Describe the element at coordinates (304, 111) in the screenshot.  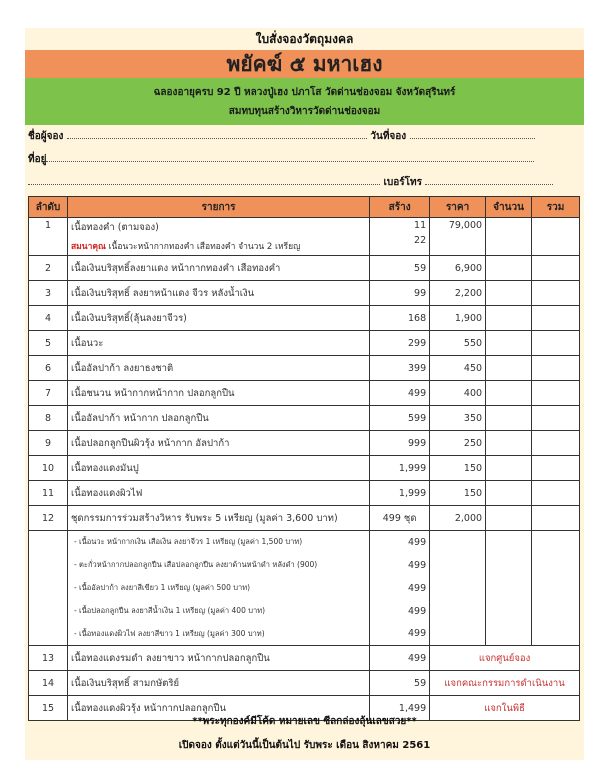
I see `subtitle-2: สมทบทุนสร้างวิหารวัดด่านช่องจอม` at that location.